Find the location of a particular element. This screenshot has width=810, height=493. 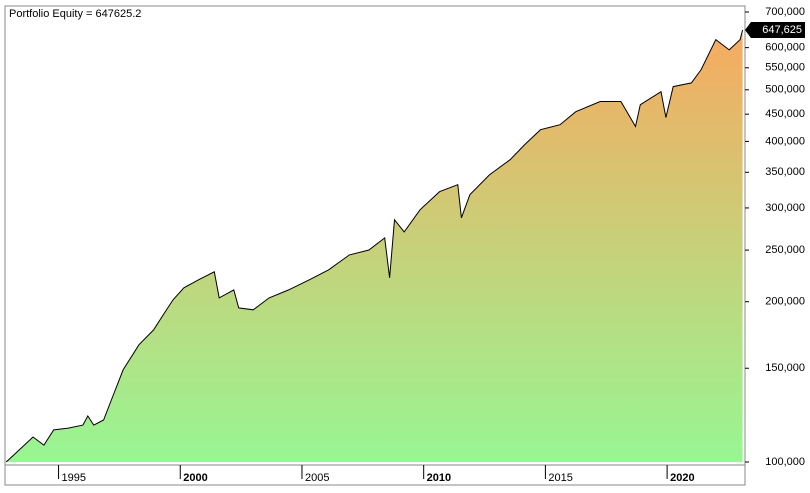

y-tick-label: 150,000 is located at coordinates (785, 368).